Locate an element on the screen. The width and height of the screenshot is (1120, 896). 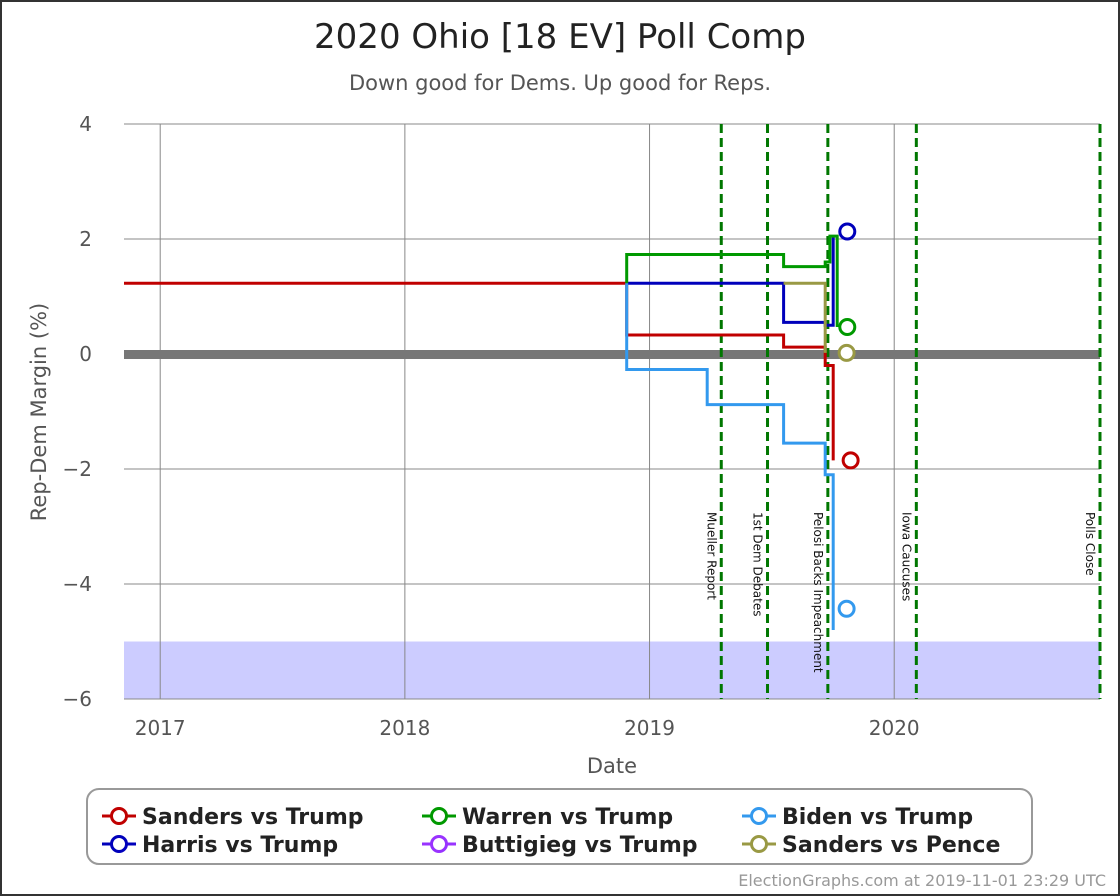
y-tick-label: −4 is located at coordinates (77, 584).